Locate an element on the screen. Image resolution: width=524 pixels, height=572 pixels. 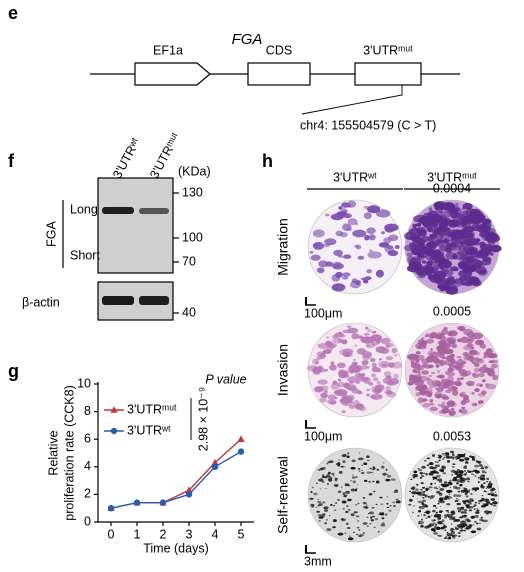
data-point is located at coordinates (137, 502).